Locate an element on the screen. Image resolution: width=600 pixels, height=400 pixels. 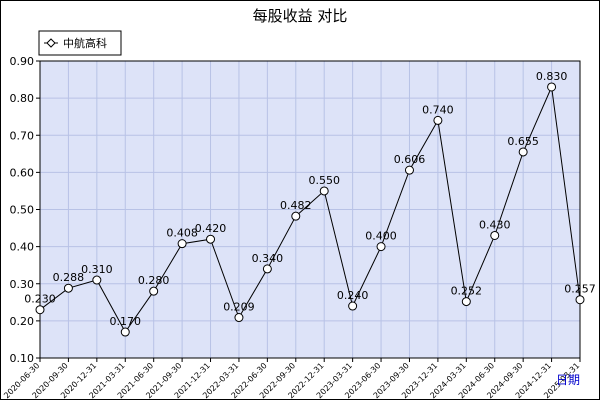
data-label: 0.740 is located at coordinates (438, 109).